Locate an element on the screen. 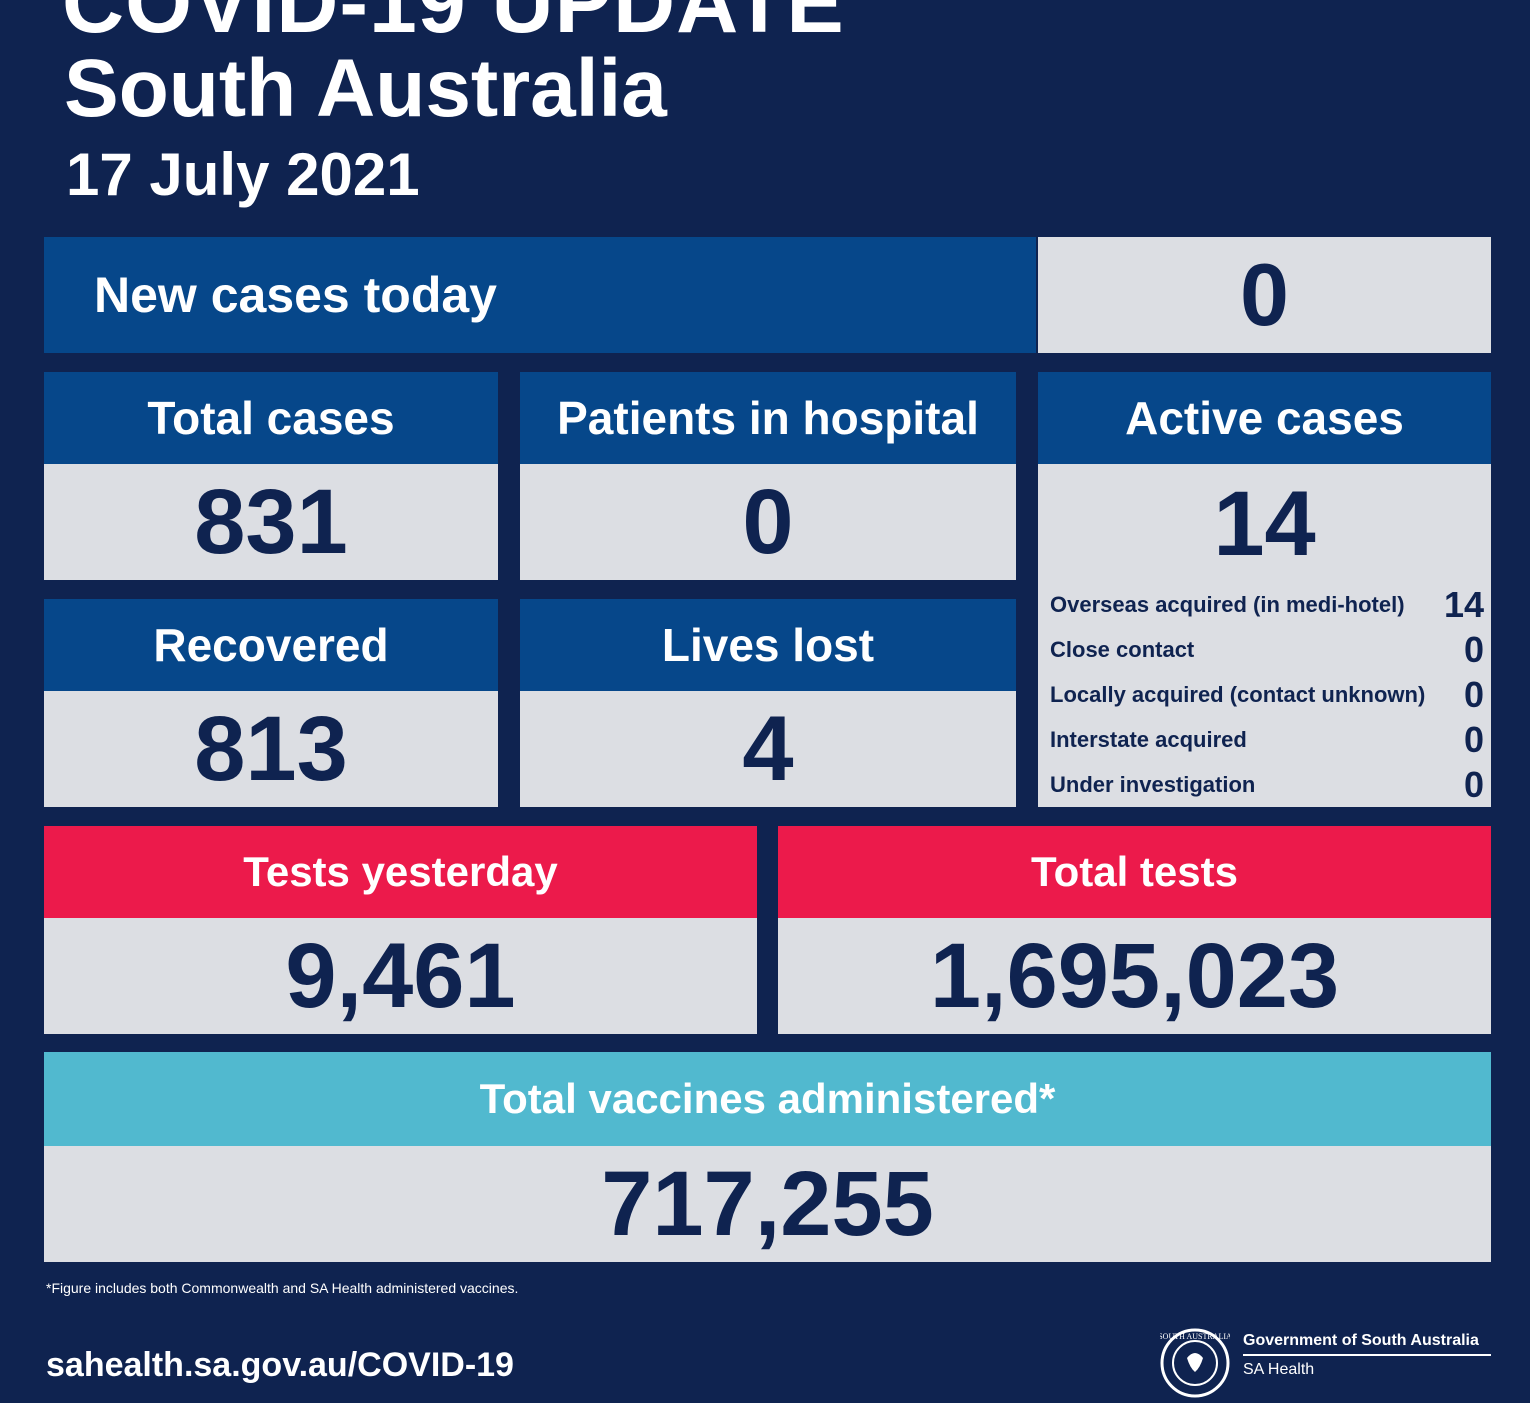  patients-in-hospital-header: Patients in hospital is located at coordinates (768, 418).